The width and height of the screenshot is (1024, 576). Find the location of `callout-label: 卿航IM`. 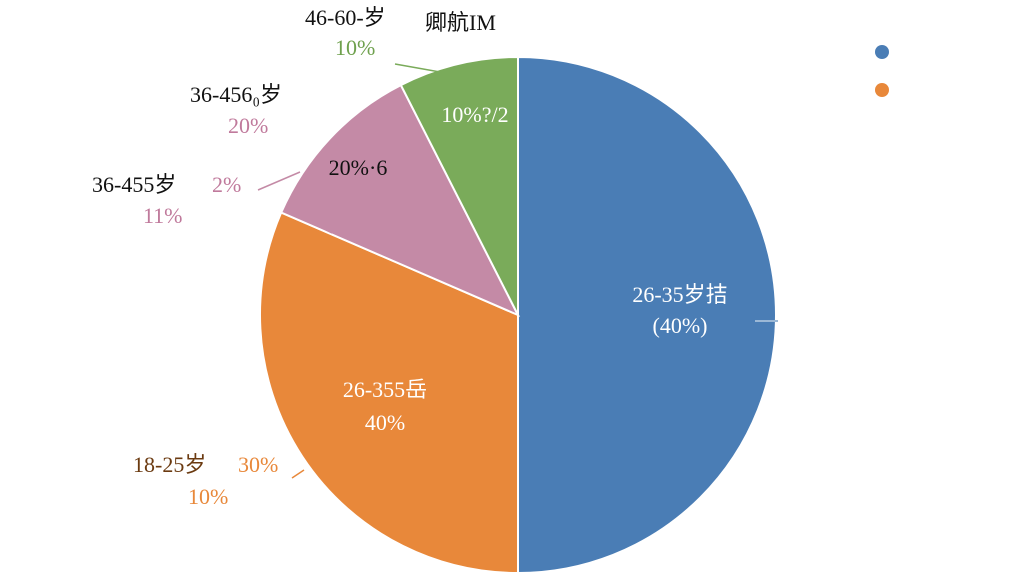

callout-label: 卿航IM is located at coordinates (460, 22).